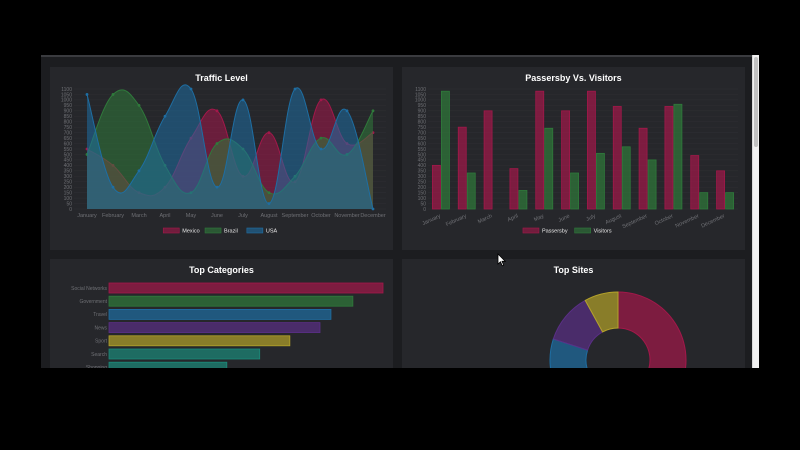 The width and height of the screenshot is (800, 450). What do you see at coordinates (89, 289) in the screenshot?
I see `category-label: Social Networks` at bounding box center [89, 289].